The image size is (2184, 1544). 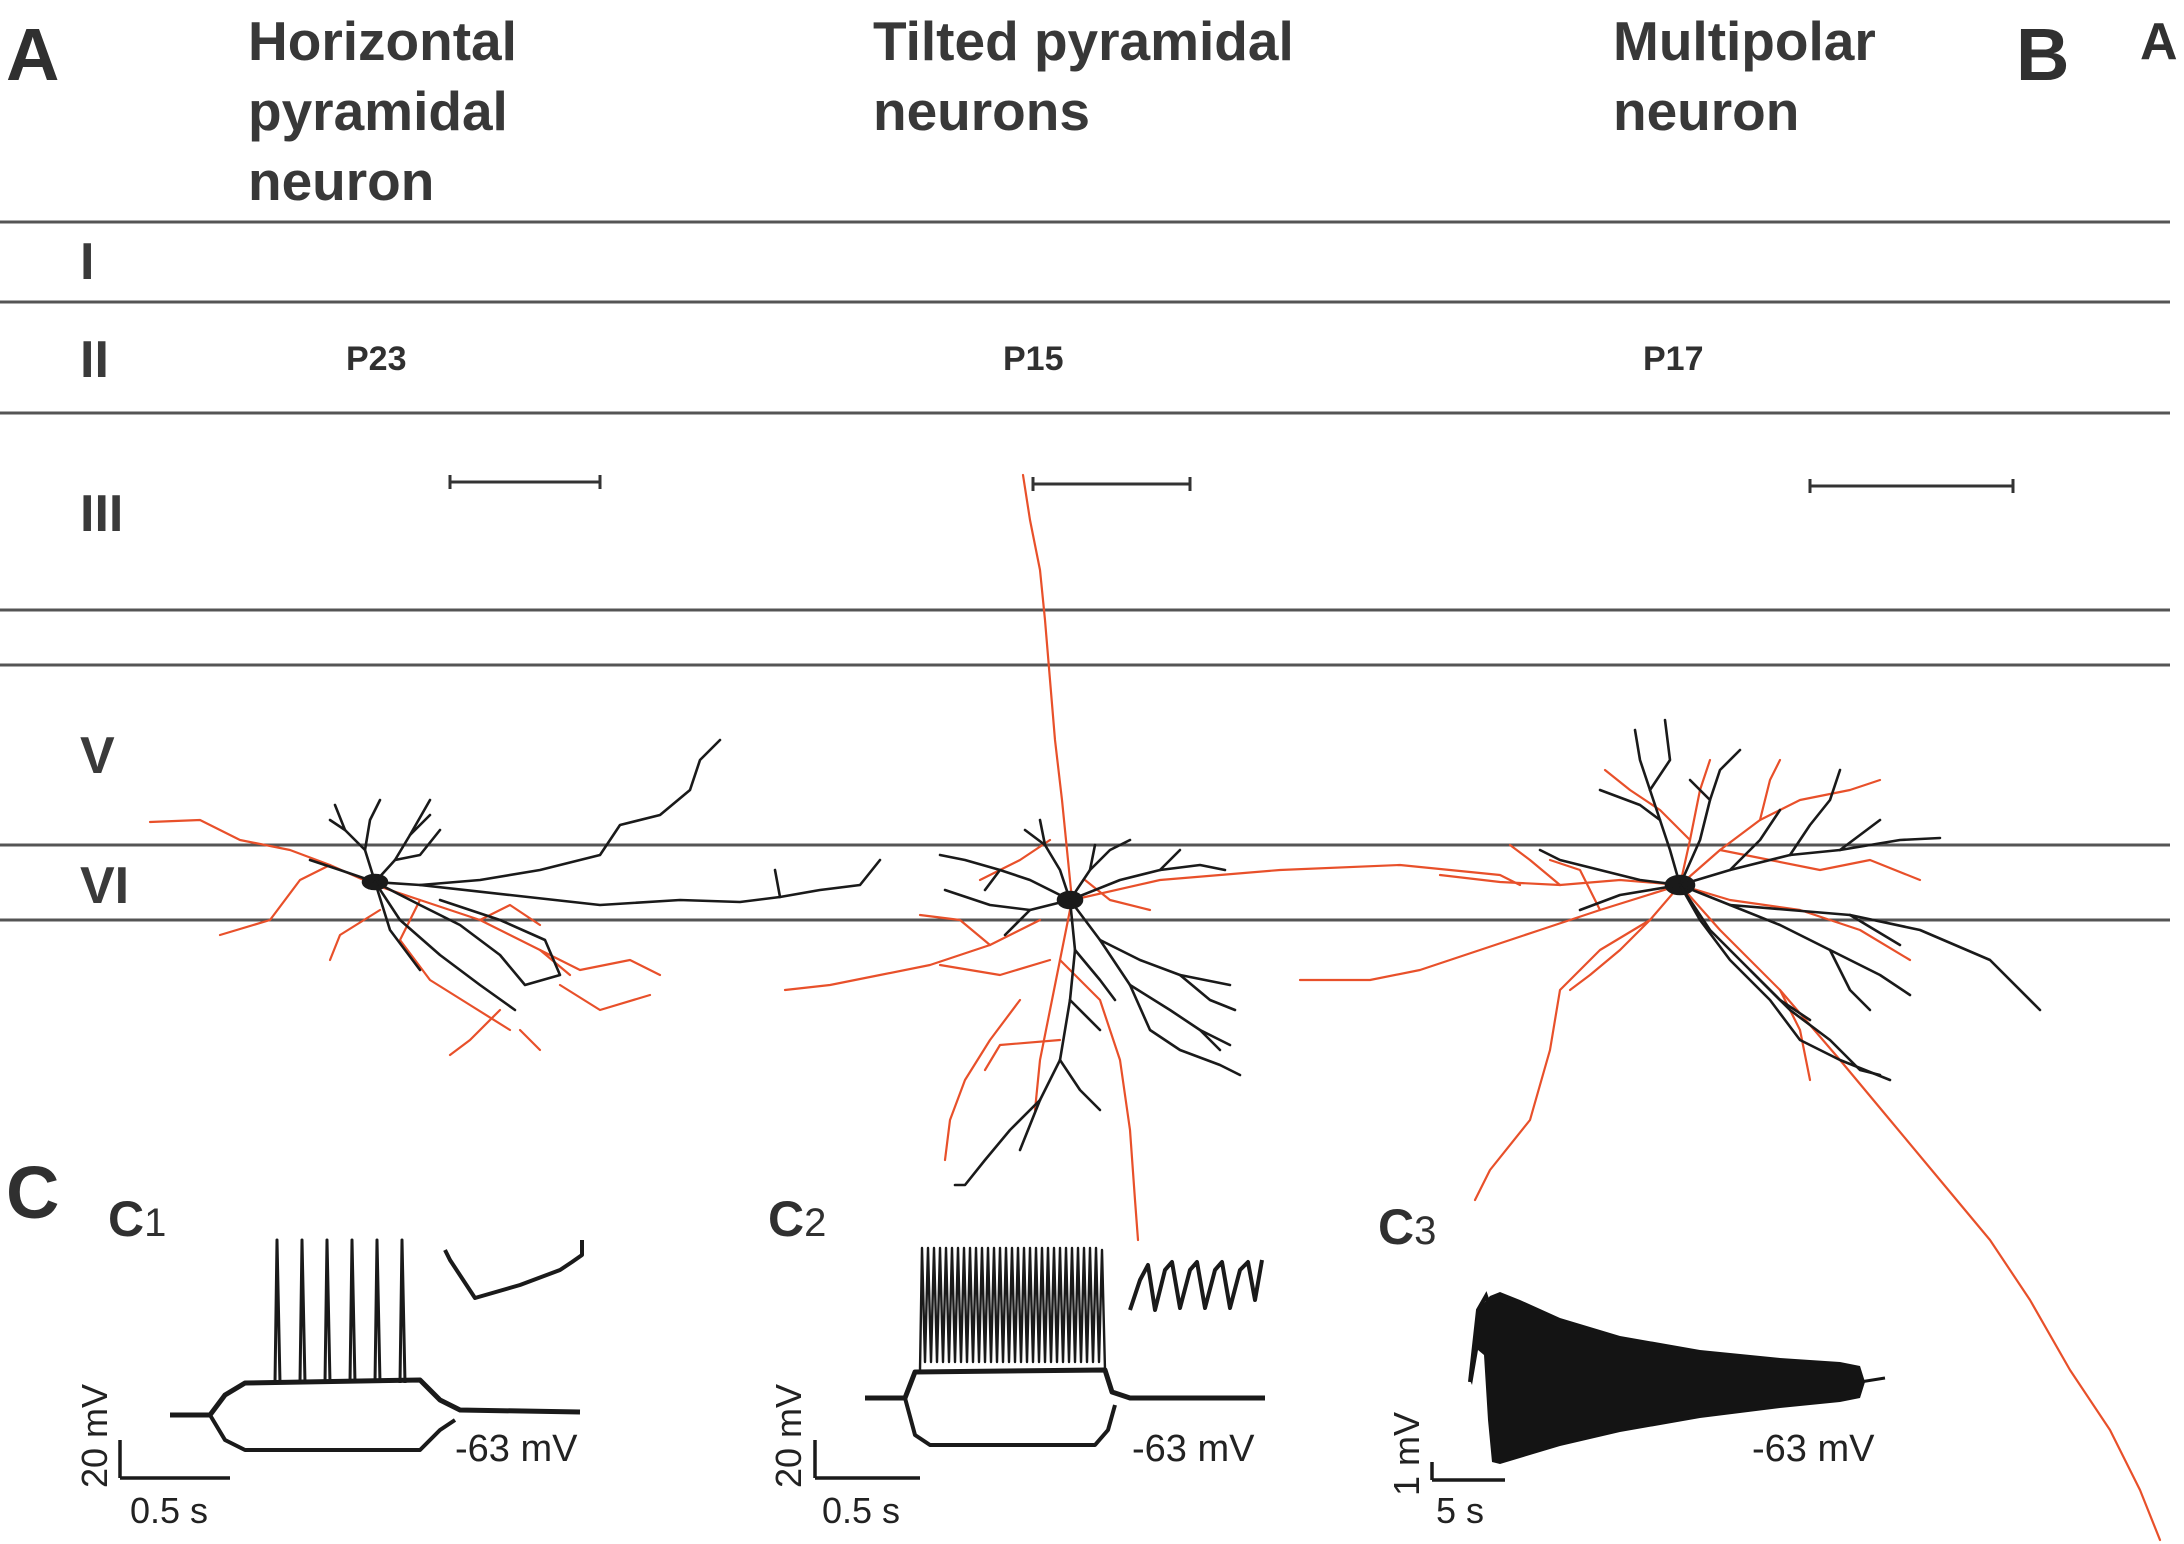 What do you see at coordinates (376, 359) in the screenshot?
I see `age-label-p23: P23` at bounding box center [376, 359].